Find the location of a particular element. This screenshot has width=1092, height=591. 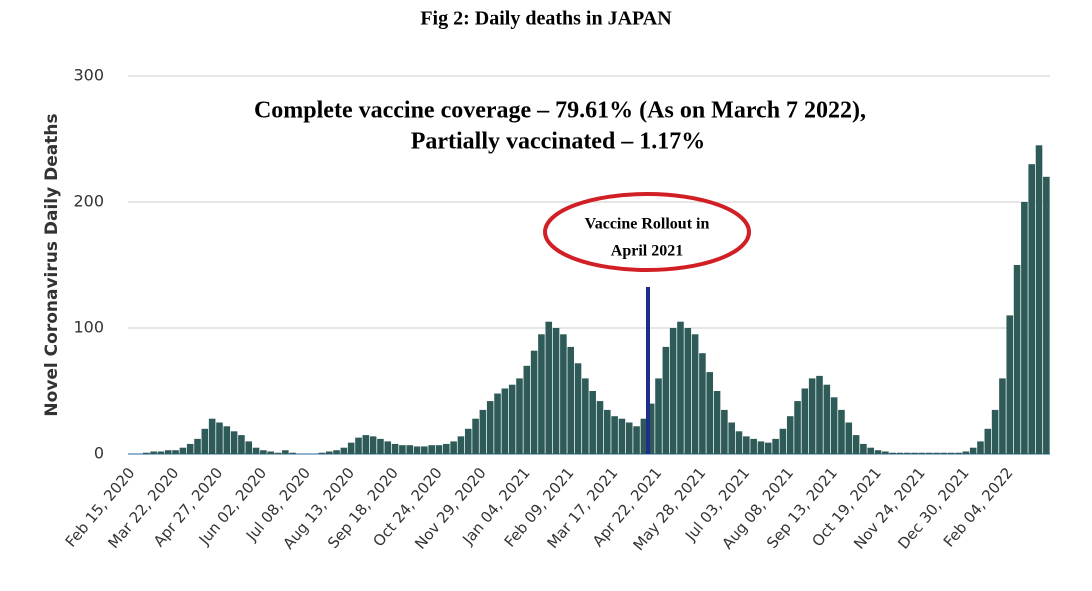

y-tick-label: 300 is located at coordinates (88, 75).